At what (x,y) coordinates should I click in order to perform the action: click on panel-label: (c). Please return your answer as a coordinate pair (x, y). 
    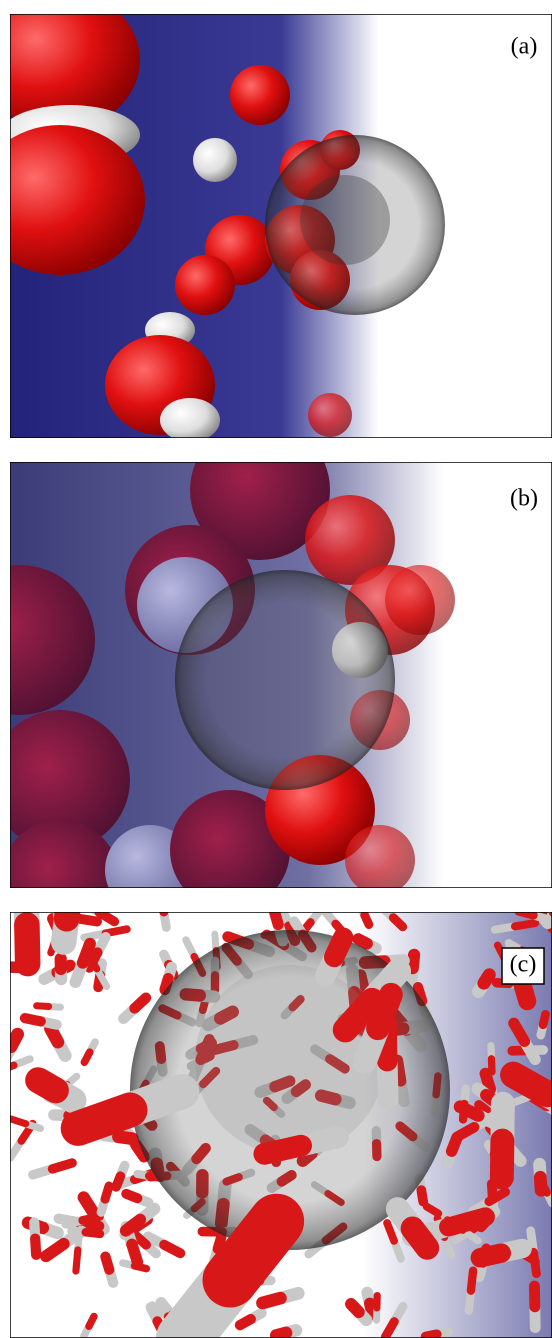
    Looking at the image, I should click on (523, 965).